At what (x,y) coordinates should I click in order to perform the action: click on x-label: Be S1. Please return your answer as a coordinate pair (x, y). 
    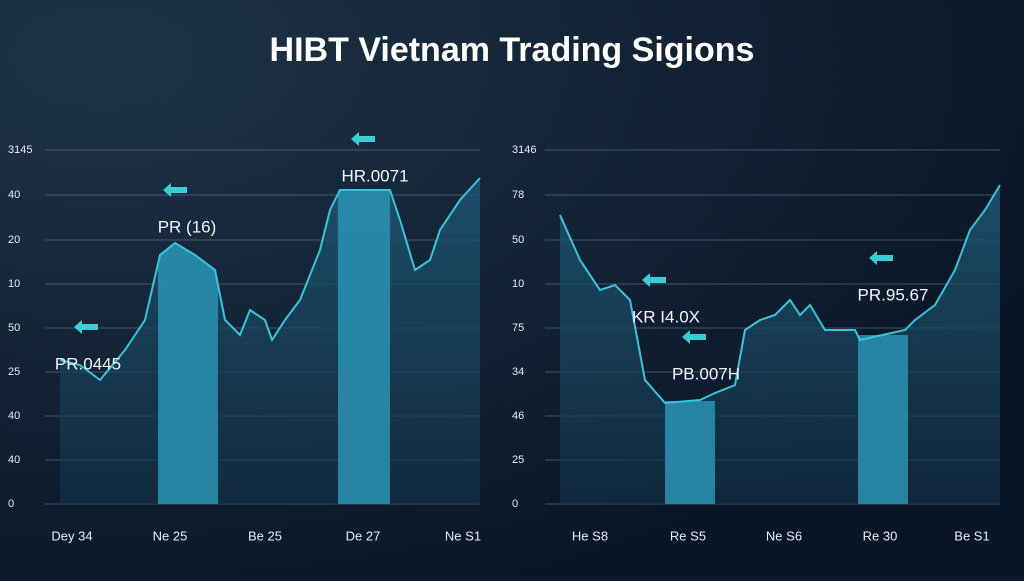
    Looking at the image, I should click on (971, 535).